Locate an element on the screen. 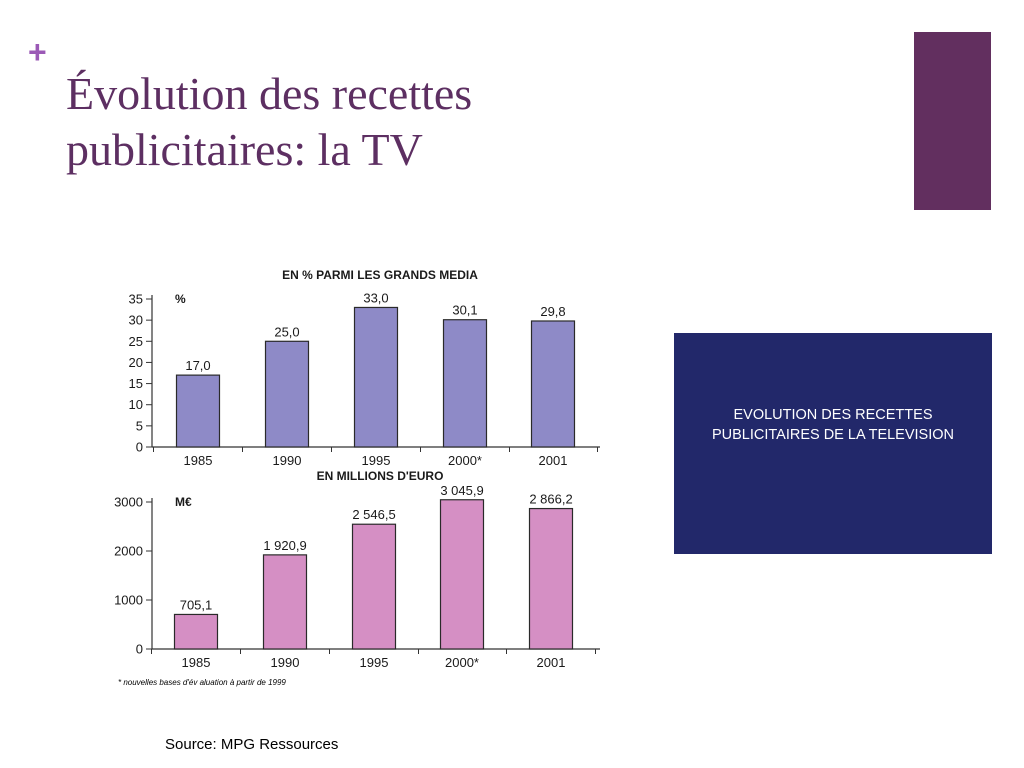  bar-value-label: 3 045,9 is located at coordinates (461, 490).